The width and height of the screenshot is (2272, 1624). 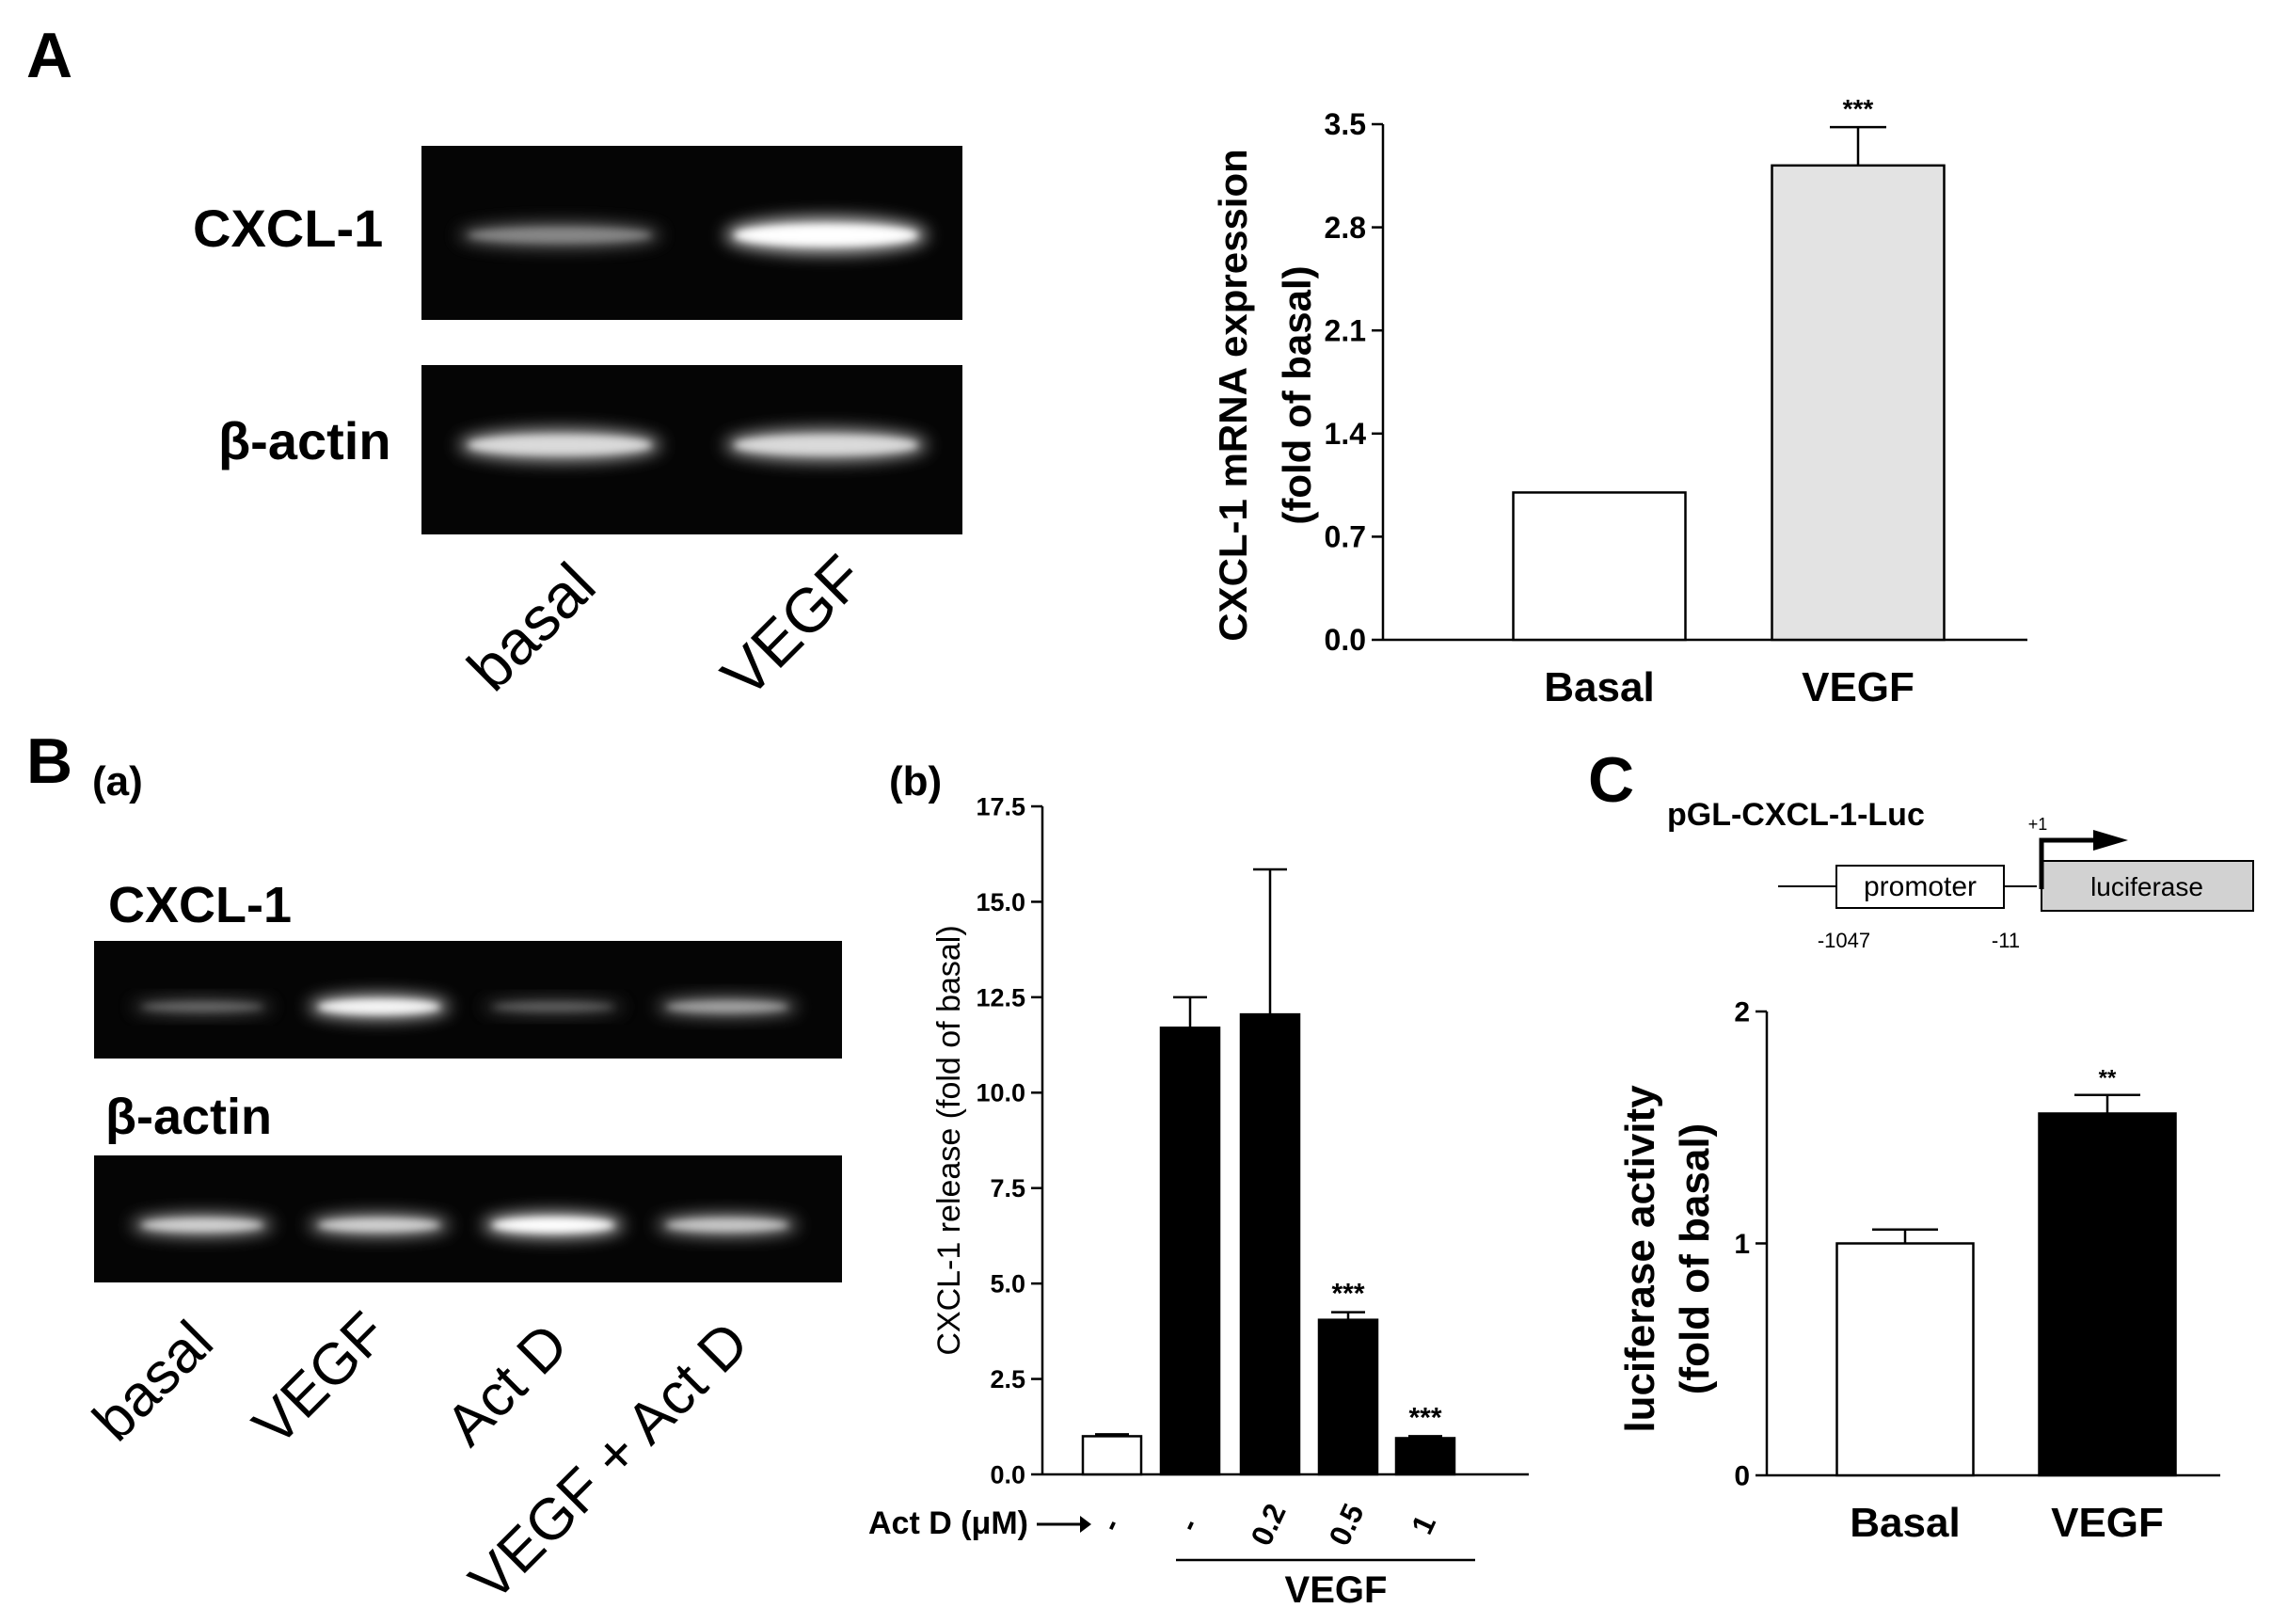 I want to click on gel-a-lane-vegf: VEGF, so click(x=793, y=626).